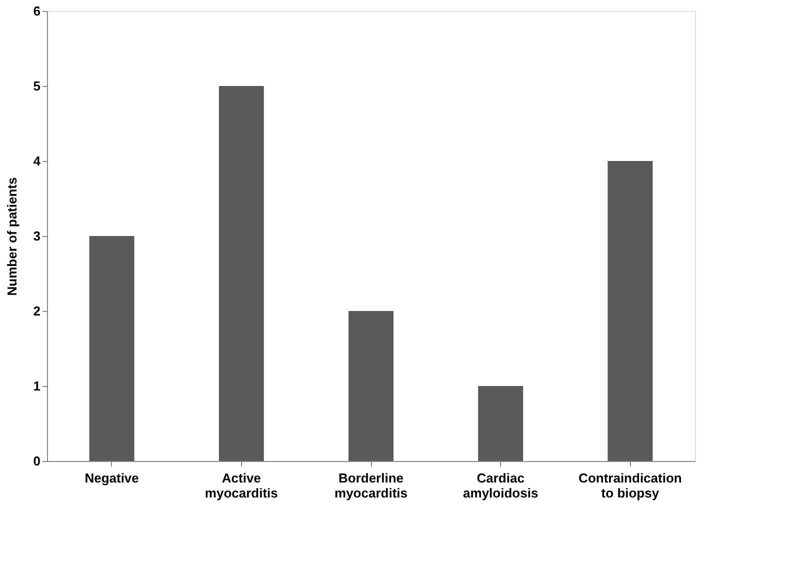  What do you see at coordinates (371, 485) in the screenshot?
I see `x-tick-label: Borderline myocarditis` at bounding box center [371, 485].